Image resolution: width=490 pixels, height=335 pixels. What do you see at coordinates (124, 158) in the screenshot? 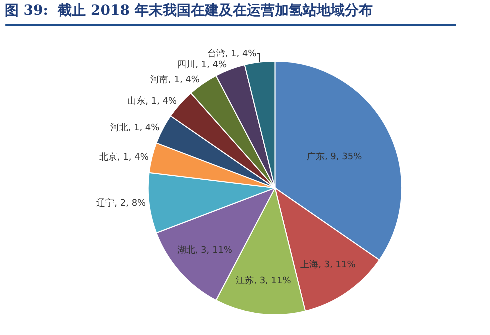
I see `slice-label: 北京, 1, 4%` at bounding box center [124, 158].